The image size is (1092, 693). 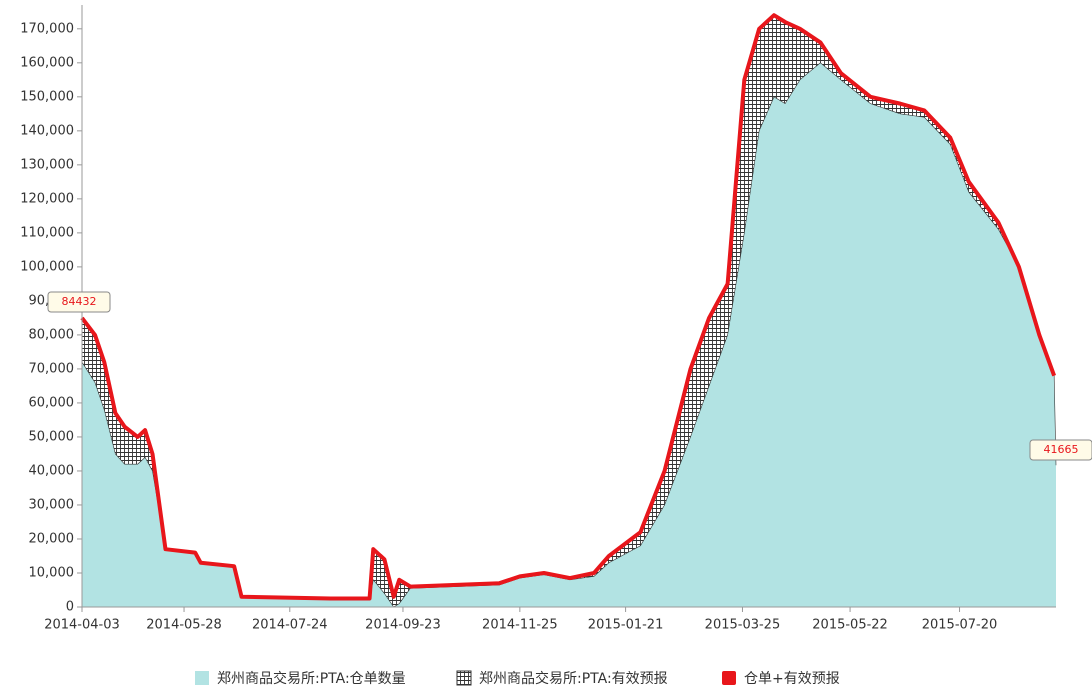 What do you see at coordinates (52, 504) in the screenshot?
I see `y-tick-label: 30,000` at bounding box center [52, 504].